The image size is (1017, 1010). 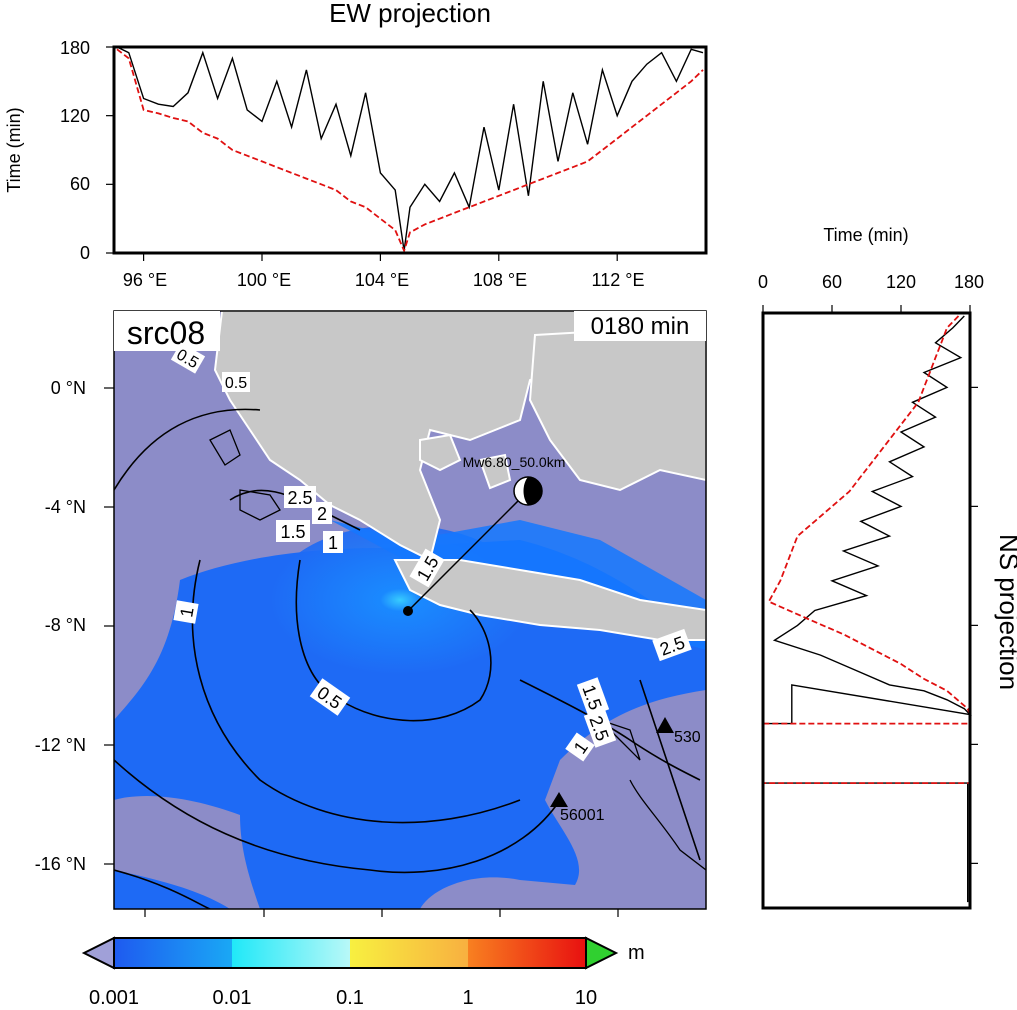 I want to click on ew-x-ticks: 96 °E 100 °E 104 °E 108 °E 112 °E, so click(x=384, y=280).